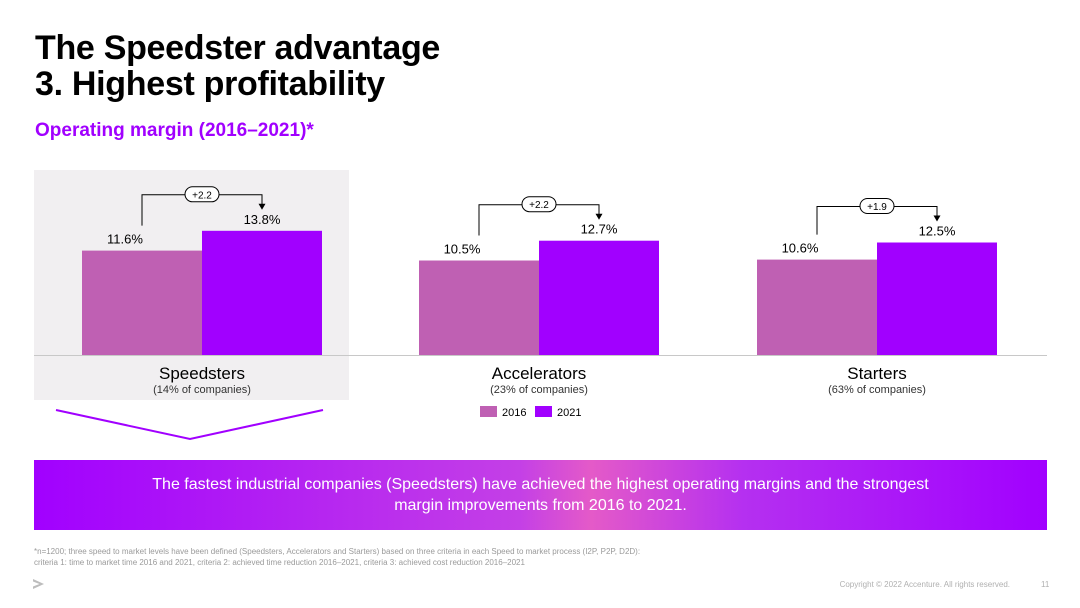 The width and height of the screenshot is (1080, 608). I want to click on difference-arrowhead-speedsters, so click(262, 206).